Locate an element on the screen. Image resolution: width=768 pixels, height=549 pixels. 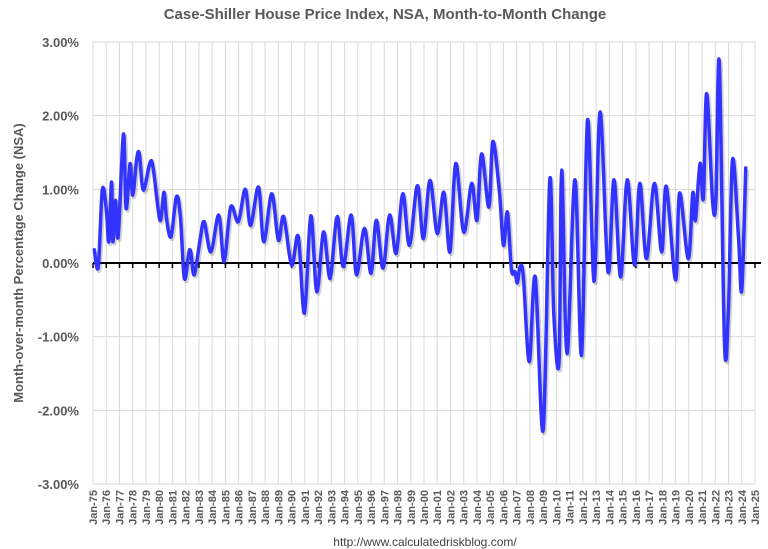
x-tick-label: Jan-07 is located at coordinates (518, 507).